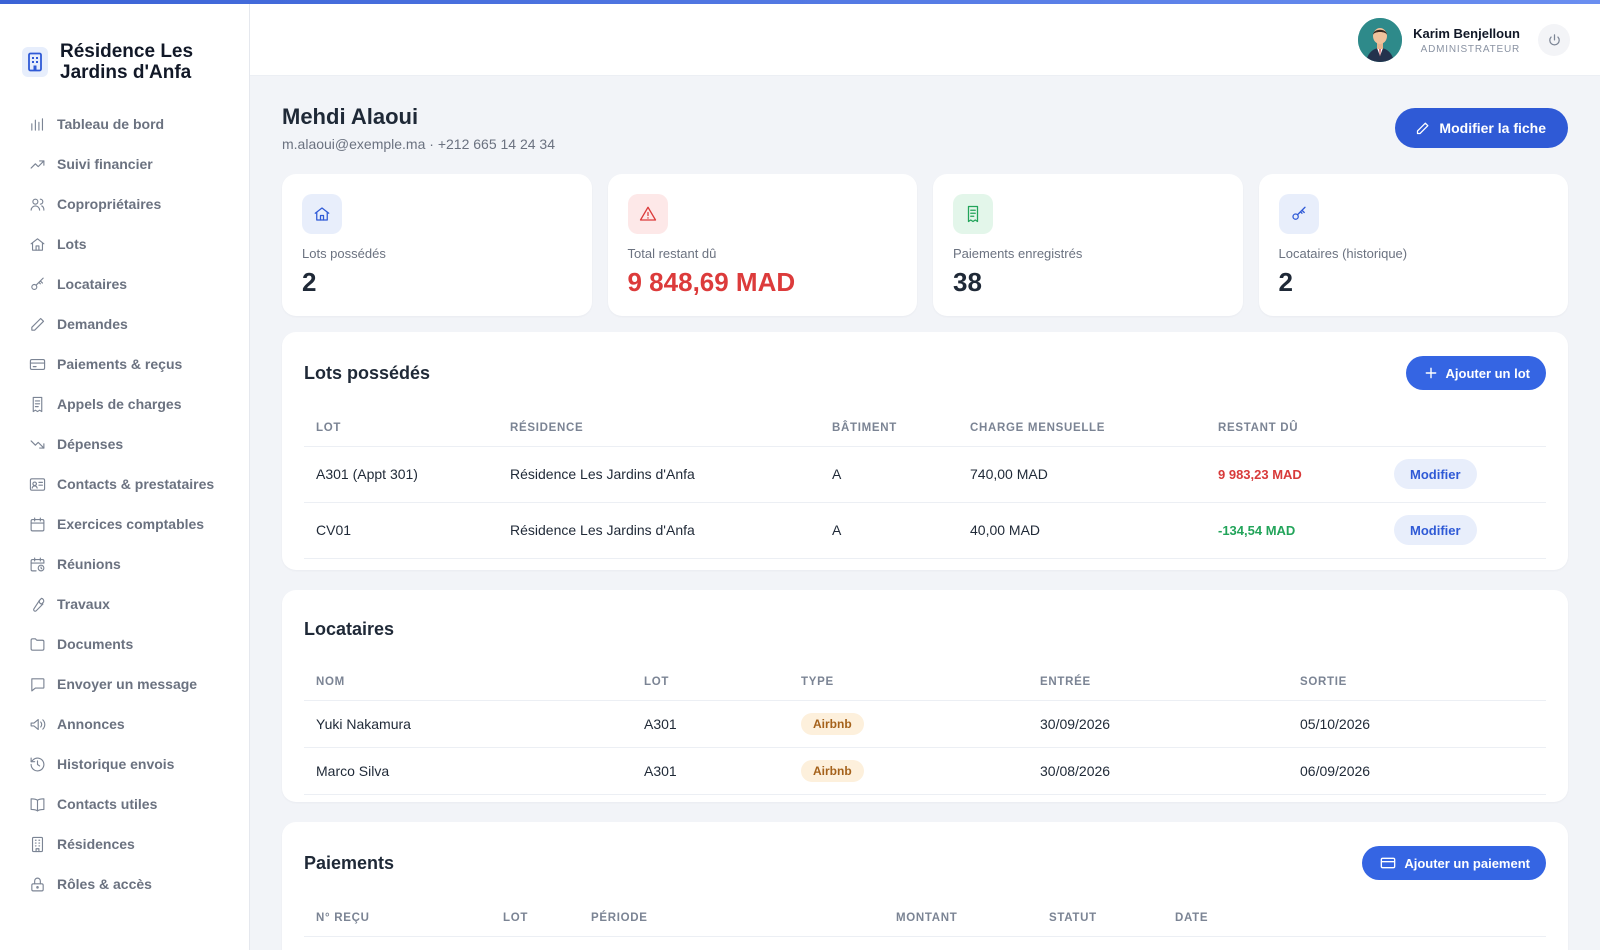 The image size is (1600, 950). What do you see at coordinates (1294, 428) in the screenshot?
I see `column-header: RESTANT DÛ` at bounding box center [1294, 428].